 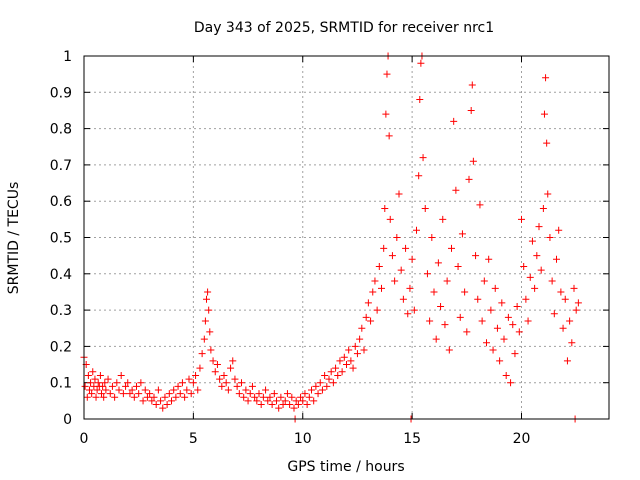 I want to click on x-tick-label: 20, so click(x=522, y=439).